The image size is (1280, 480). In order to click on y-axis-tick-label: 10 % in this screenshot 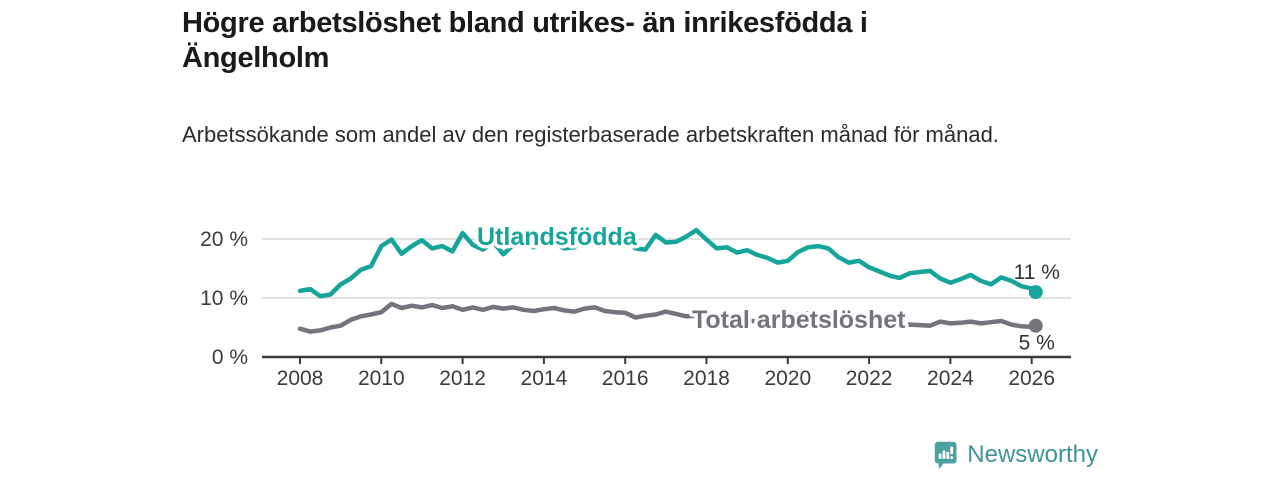, I will do `click(224, 298)`.